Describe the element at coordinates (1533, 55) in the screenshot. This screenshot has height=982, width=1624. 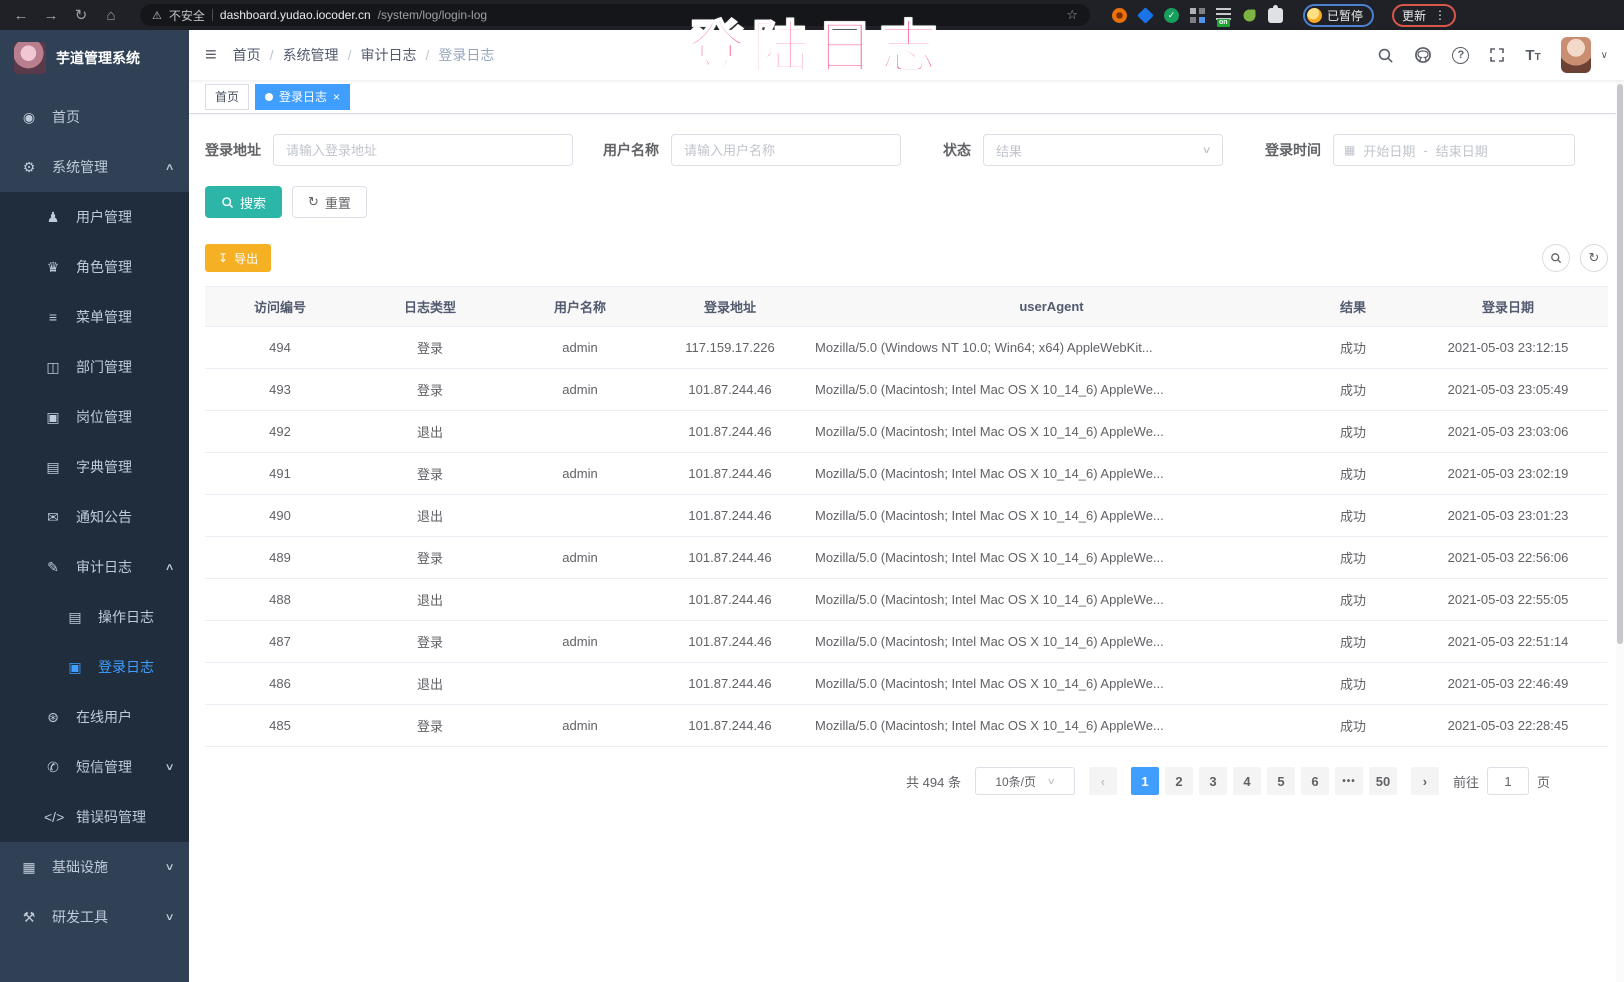
I see `font-size-icon: TT` at that location.